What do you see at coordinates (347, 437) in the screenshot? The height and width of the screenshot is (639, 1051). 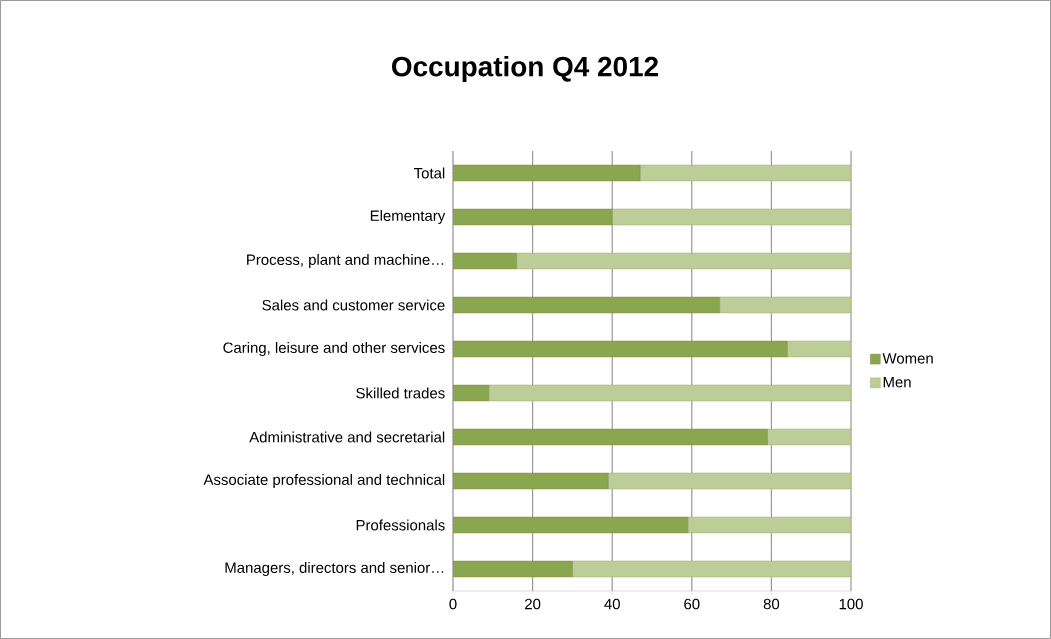 I see `y-tick-label: Administrative and secretarial` at bounding box center [347, 437].